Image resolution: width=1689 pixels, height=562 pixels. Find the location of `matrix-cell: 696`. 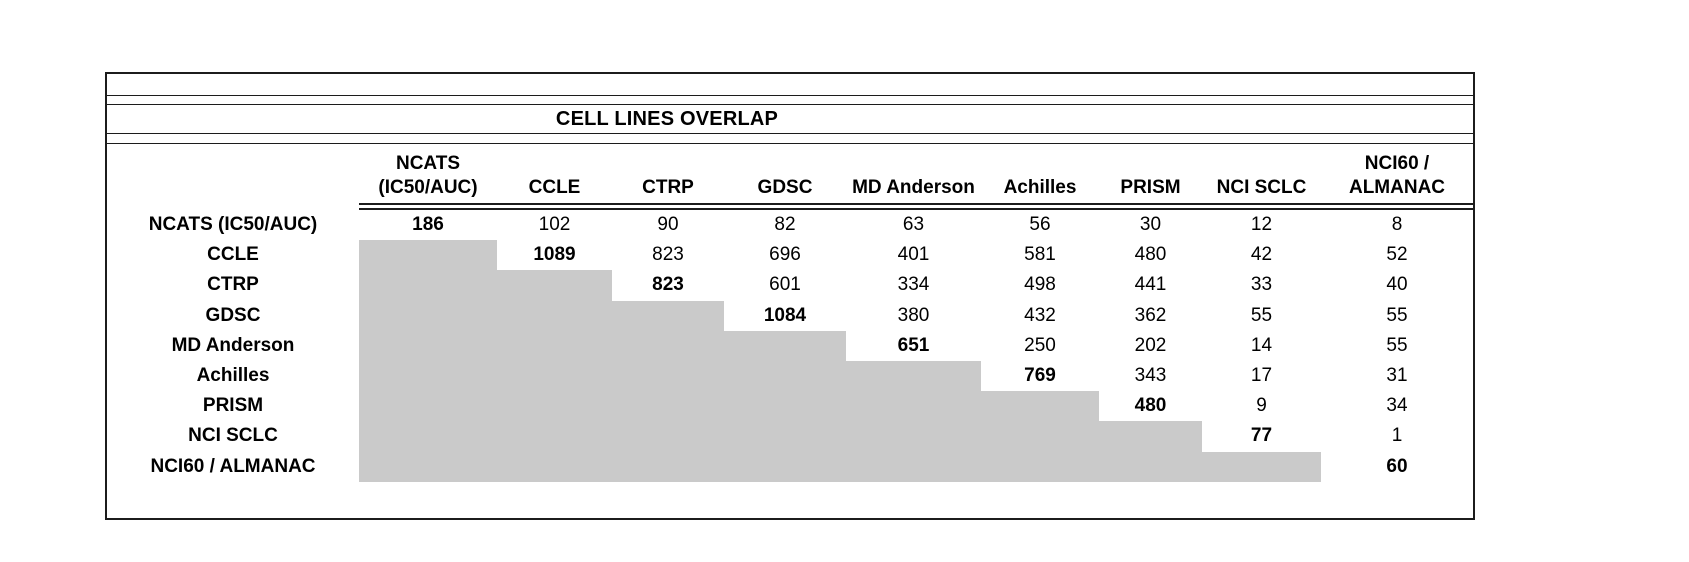

matrix-cell: 696 is located at coordinates (785, 255).